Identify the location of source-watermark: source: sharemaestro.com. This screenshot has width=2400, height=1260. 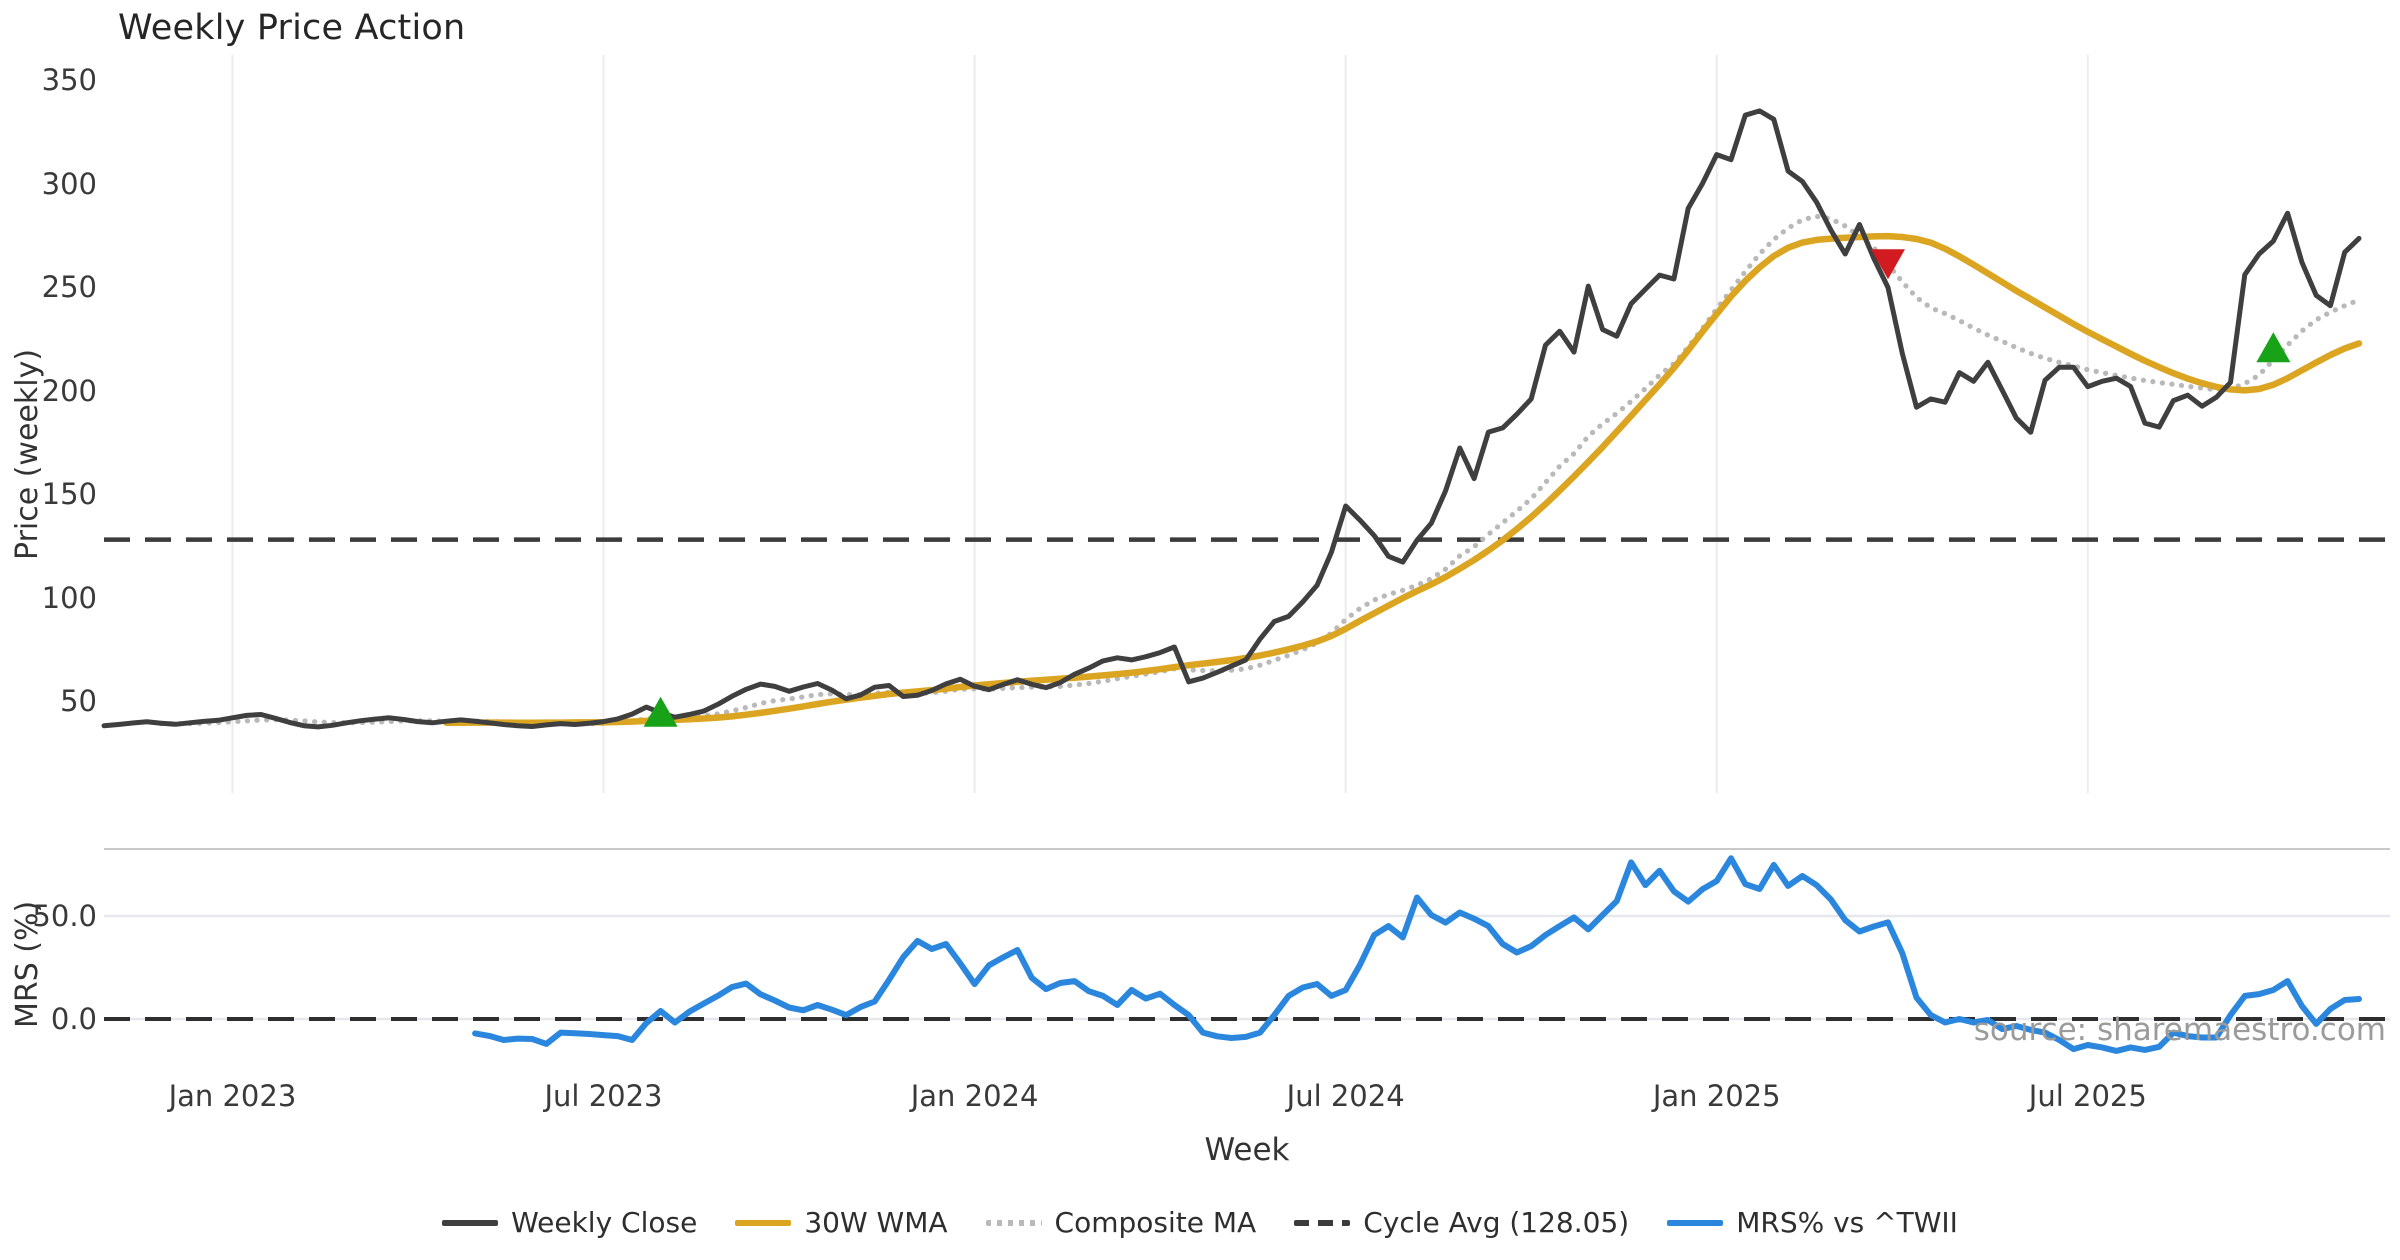
(2179, 1030).